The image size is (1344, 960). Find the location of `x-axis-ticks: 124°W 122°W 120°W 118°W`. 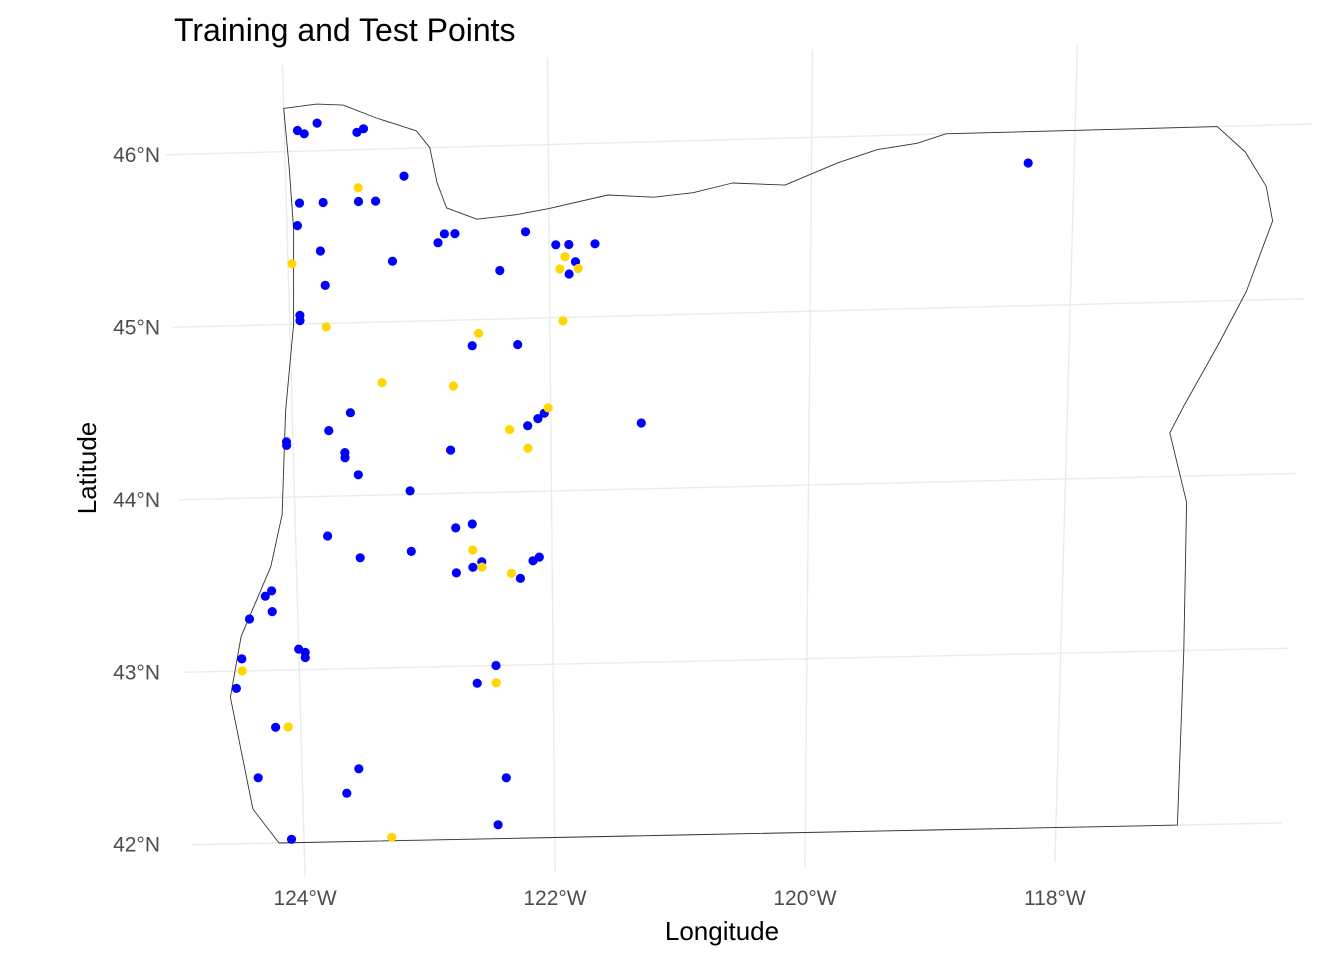

x-axis-ticks: 124°W 122°W 120°W 118°W is located at coordinates (679, 898).